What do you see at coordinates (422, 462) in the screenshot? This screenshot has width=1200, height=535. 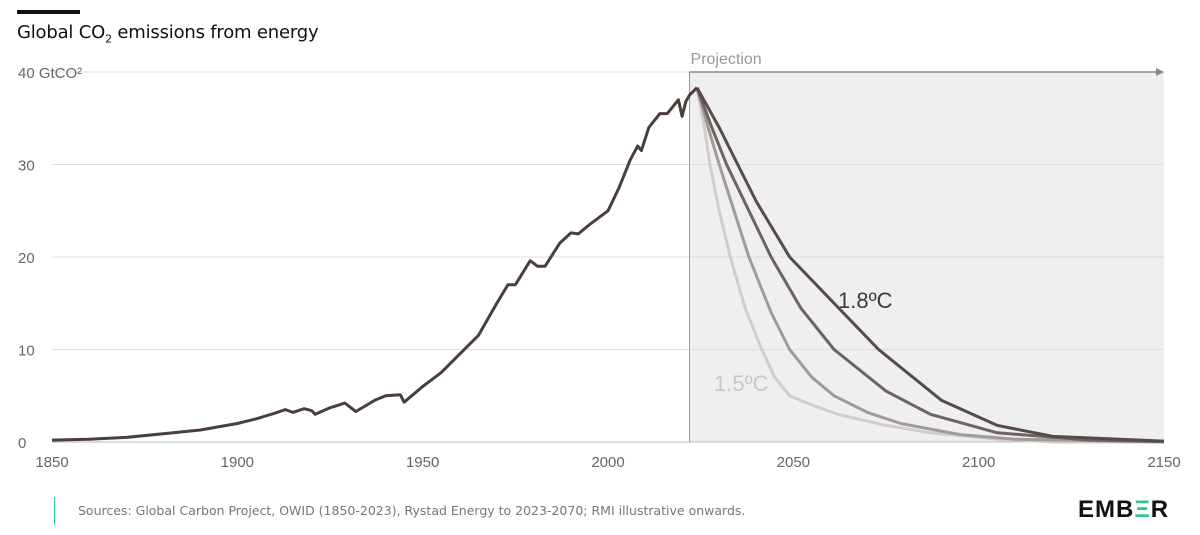 I see `x-tick-label: 1950` at bounding box center [422, 462].